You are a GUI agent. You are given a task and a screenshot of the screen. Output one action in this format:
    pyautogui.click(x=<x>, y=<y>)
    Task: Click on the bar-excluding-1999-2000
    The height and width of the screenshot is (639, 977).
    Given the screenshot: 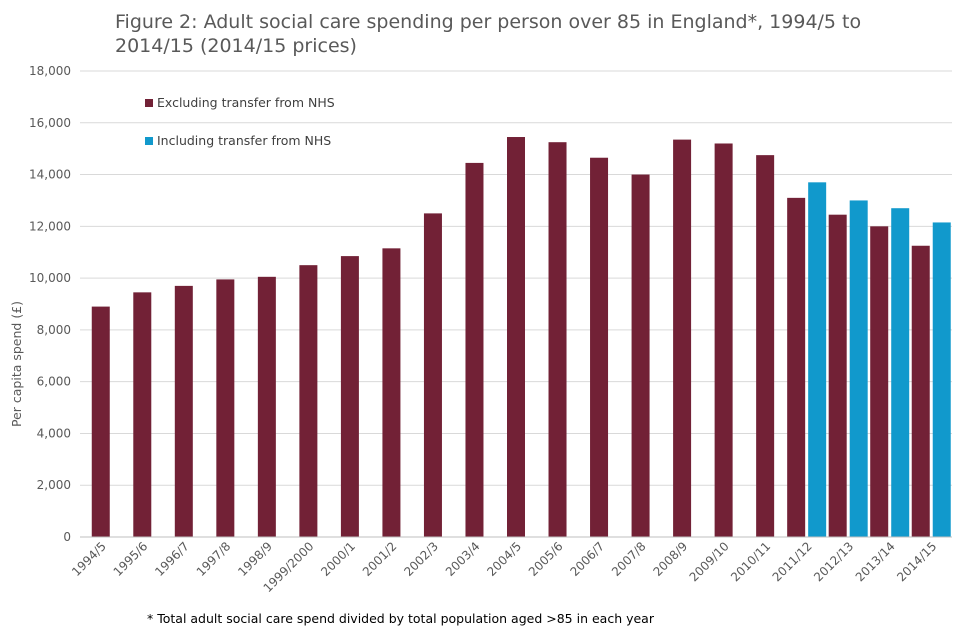 What is the action you would take?
    pyautogui.click(x=308, y=401)
    